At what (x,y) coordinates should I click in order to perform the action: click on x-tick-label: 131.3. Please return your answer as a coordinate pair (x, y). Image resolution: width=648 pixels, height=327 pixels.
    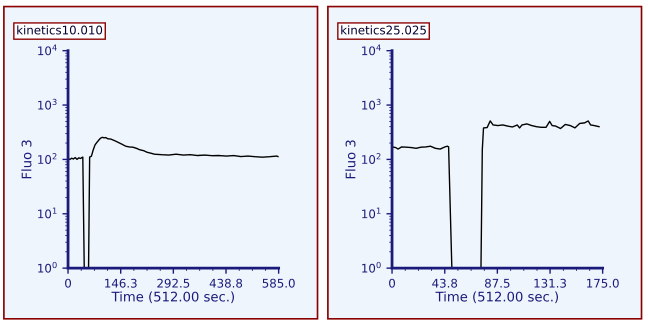
    Looking at the image, I should click on (550, 283).